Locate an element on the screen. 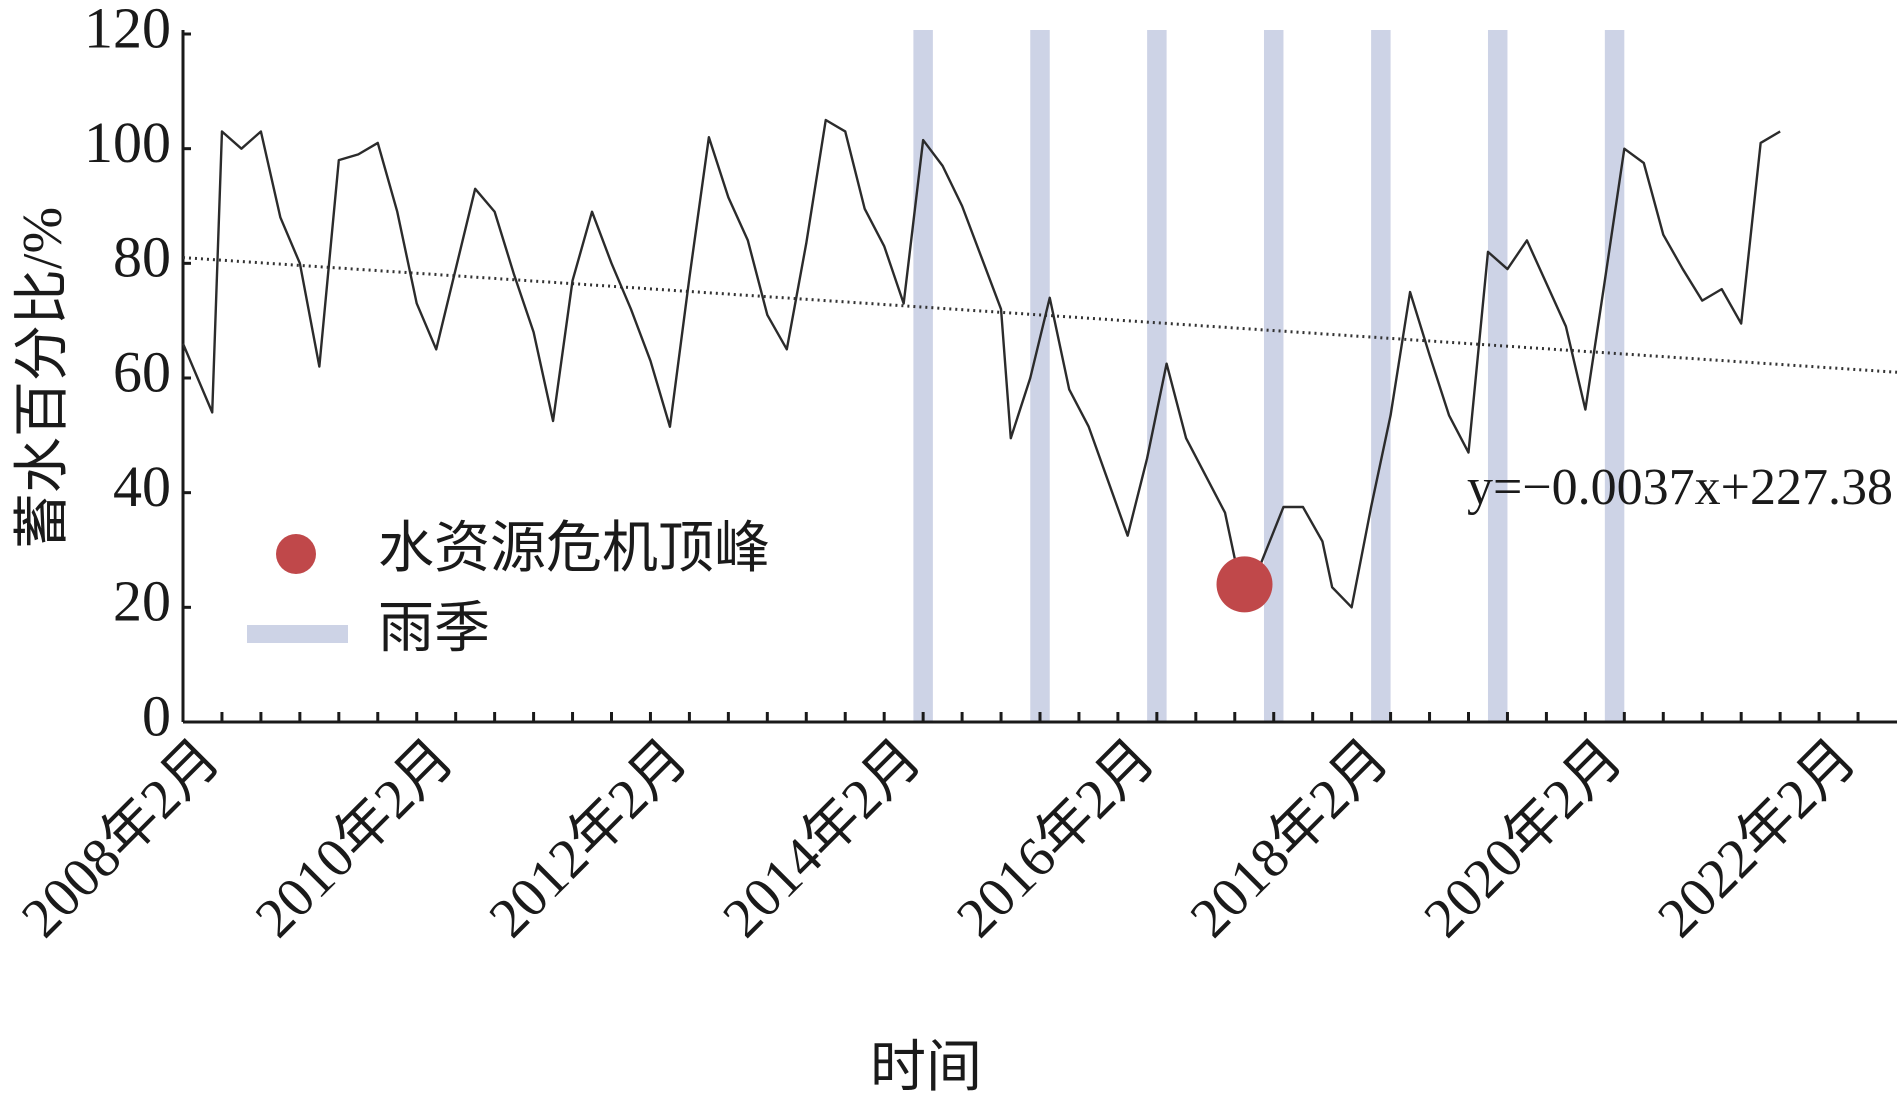 The height and width of the screenshot is (1111, 1902). x-tick-label: 2022年2月 is located at coordinates (1757, 838).